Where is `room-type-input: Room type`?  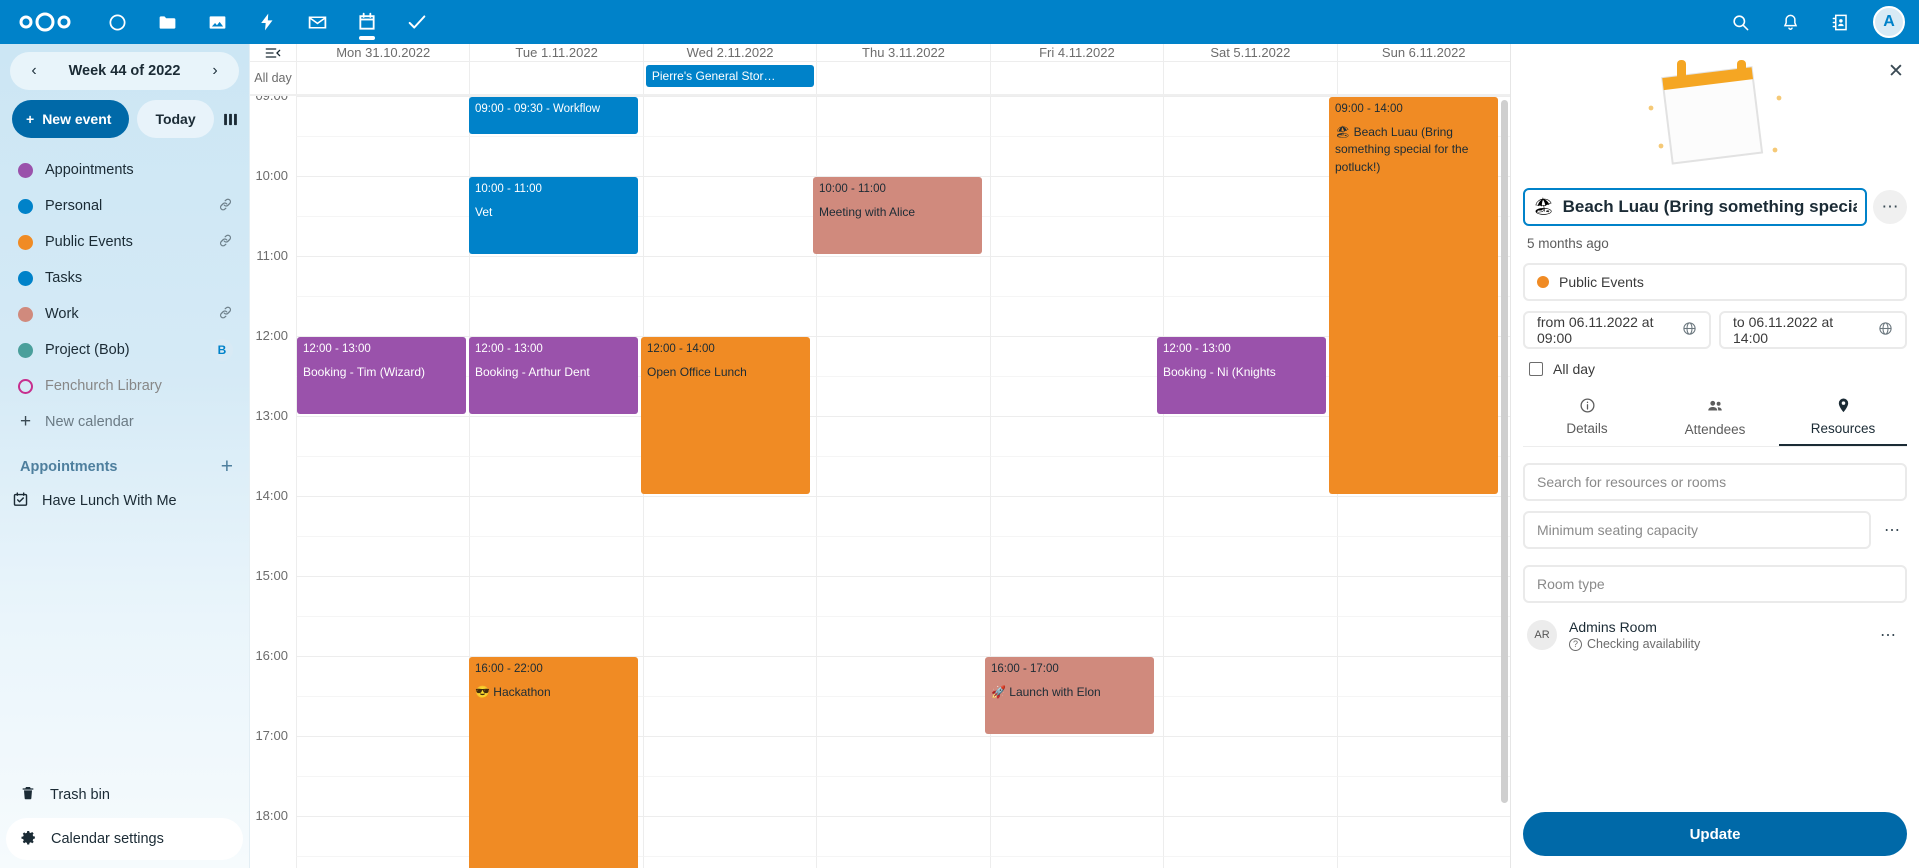 room-type-input: Room type is located at coordinates (1715, 584).